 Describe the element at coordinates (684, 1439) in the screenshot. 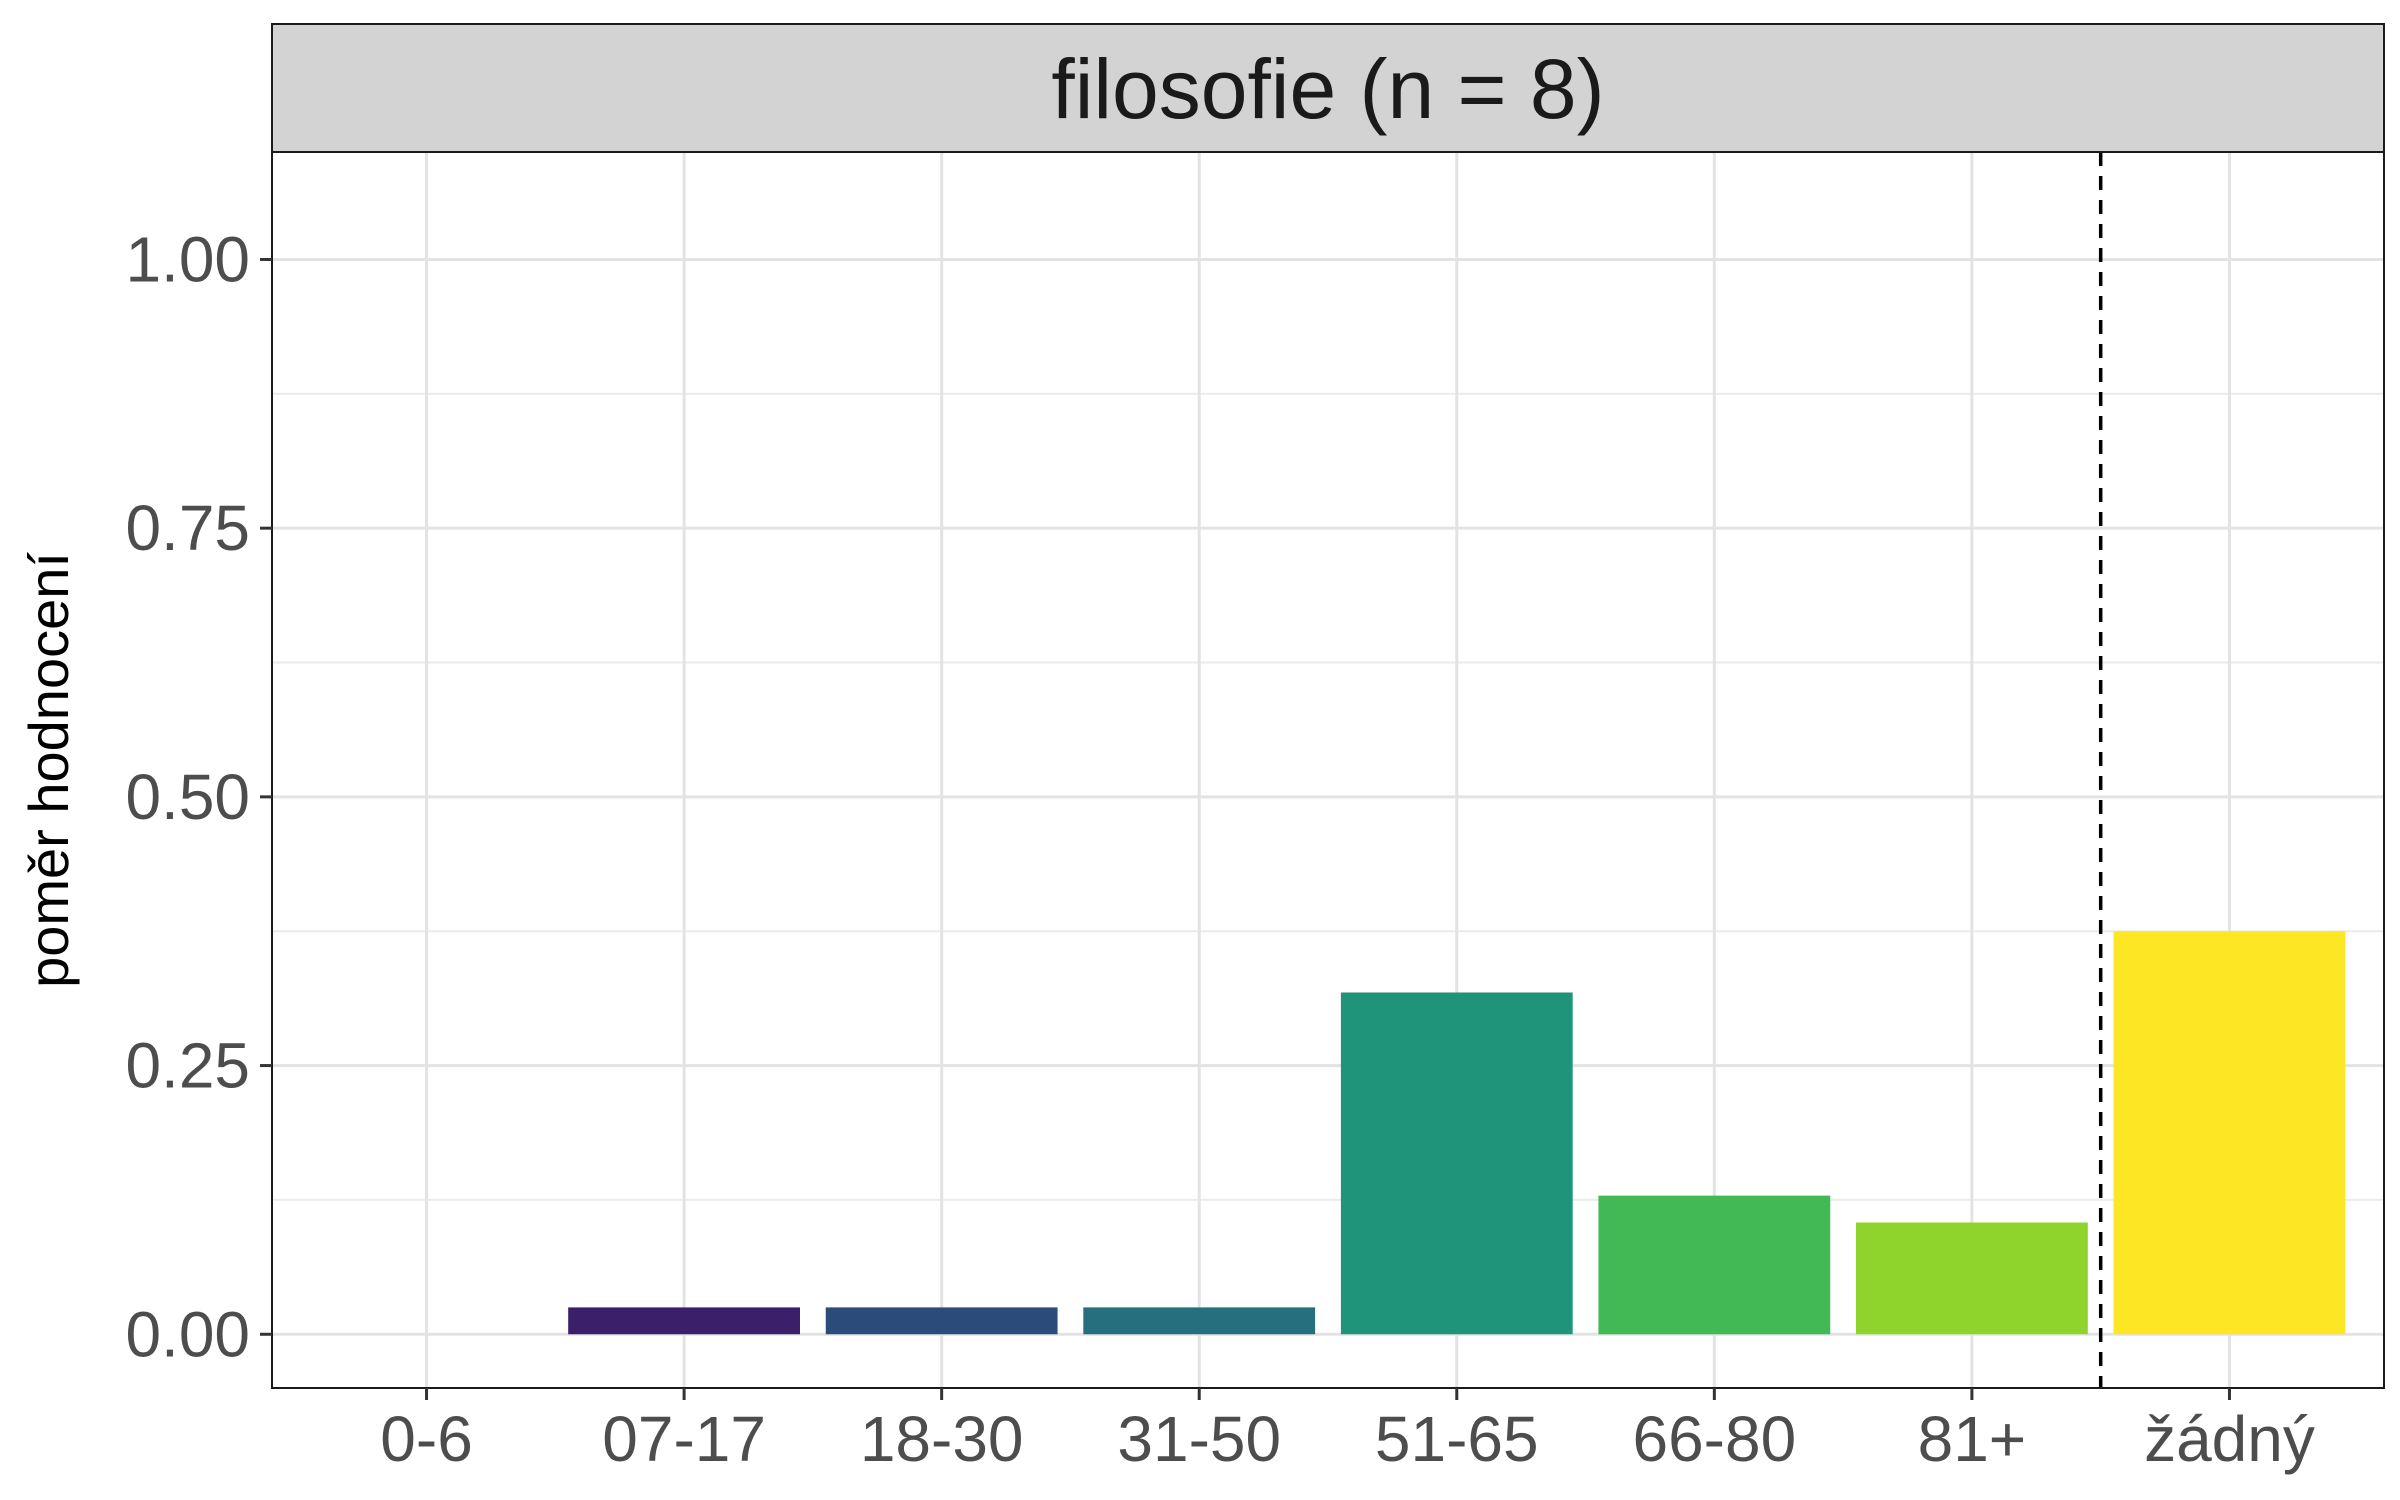

I see `x-tick-label: 07-17` at that location.